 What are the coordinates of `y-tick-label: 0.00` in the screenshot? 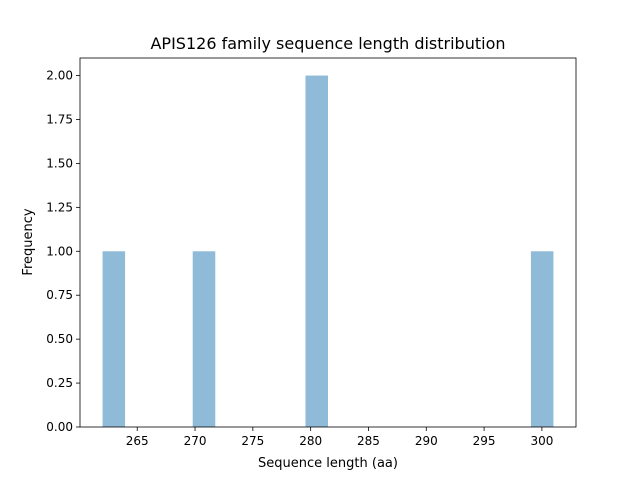 It's located at (59, 427).